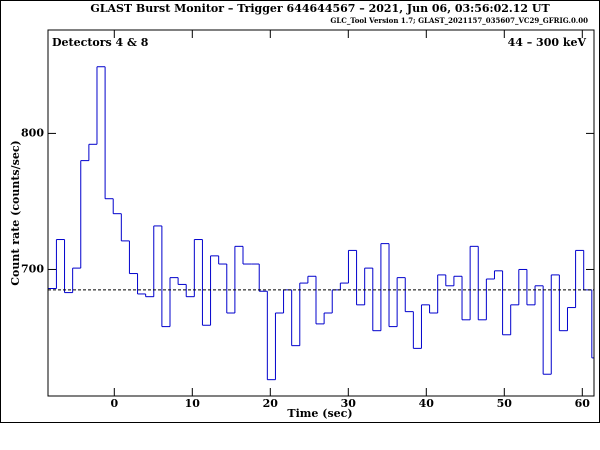  Describe the element at coordinates (319, 413) in the screenshot. I see `x-axis-label: Time (sec)` at that location.